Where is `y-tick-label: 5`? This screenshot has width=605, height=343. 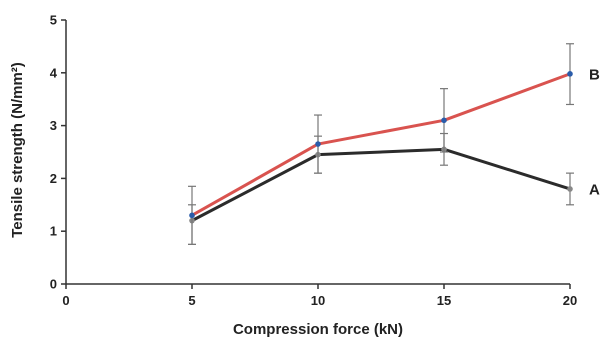 y-tick-label: 5 is located at coordinates (53, 20).